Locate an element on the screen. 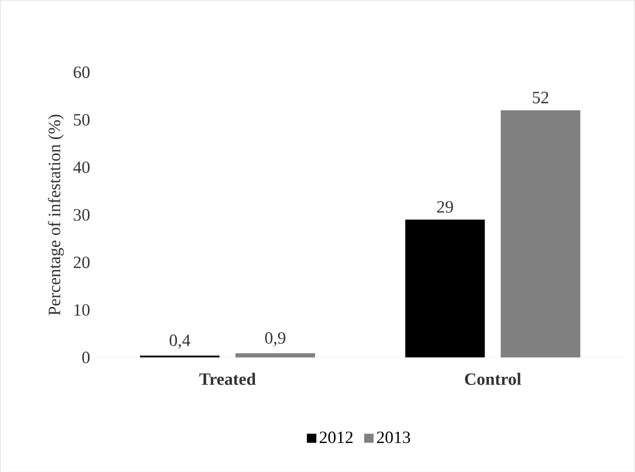  data-label: 52 is located at coordinates (540, 98).